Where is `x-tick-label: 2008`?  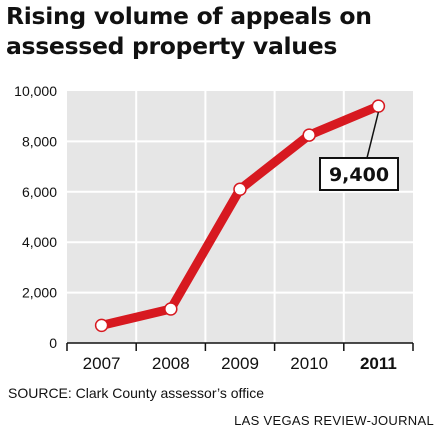 x-tick-label: 2008 is located at coordinates (171, 363).